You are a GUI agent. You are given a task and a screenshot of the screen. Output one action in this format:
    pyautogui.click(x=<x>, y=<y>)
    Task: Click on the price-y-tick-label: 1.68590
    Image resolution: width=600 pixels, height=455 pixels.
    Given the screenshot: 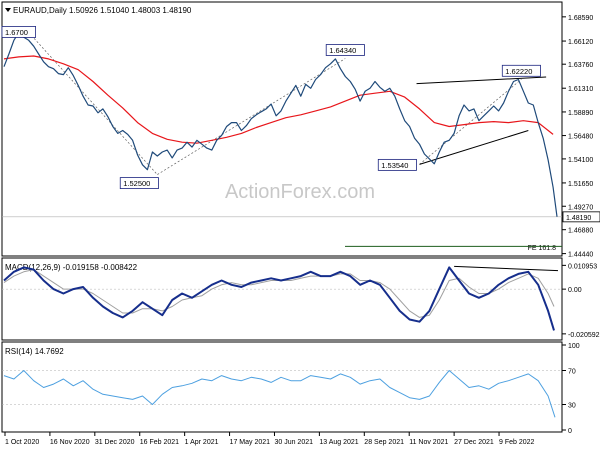 What is the action you would take?
    pyautogui.click(x=580, y=18)
    